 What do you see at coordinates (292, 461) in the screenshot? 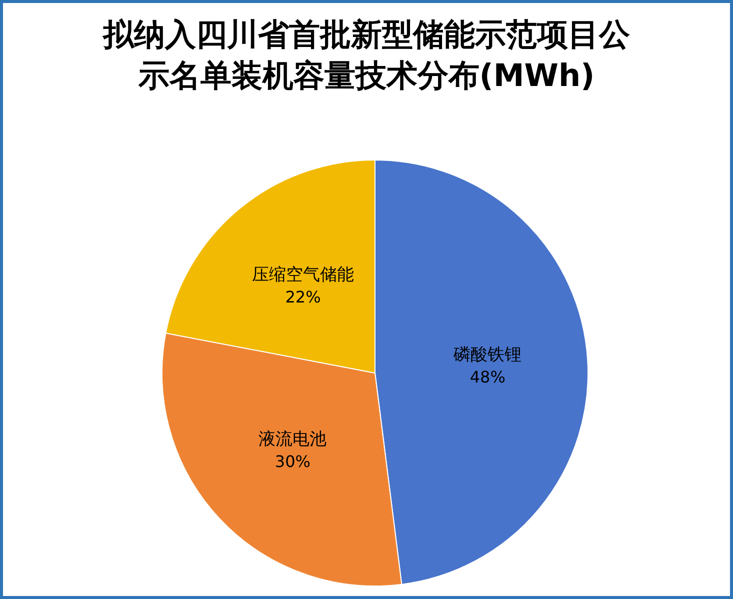
I see `data-label: 30%` at bounding box center [292, 461].